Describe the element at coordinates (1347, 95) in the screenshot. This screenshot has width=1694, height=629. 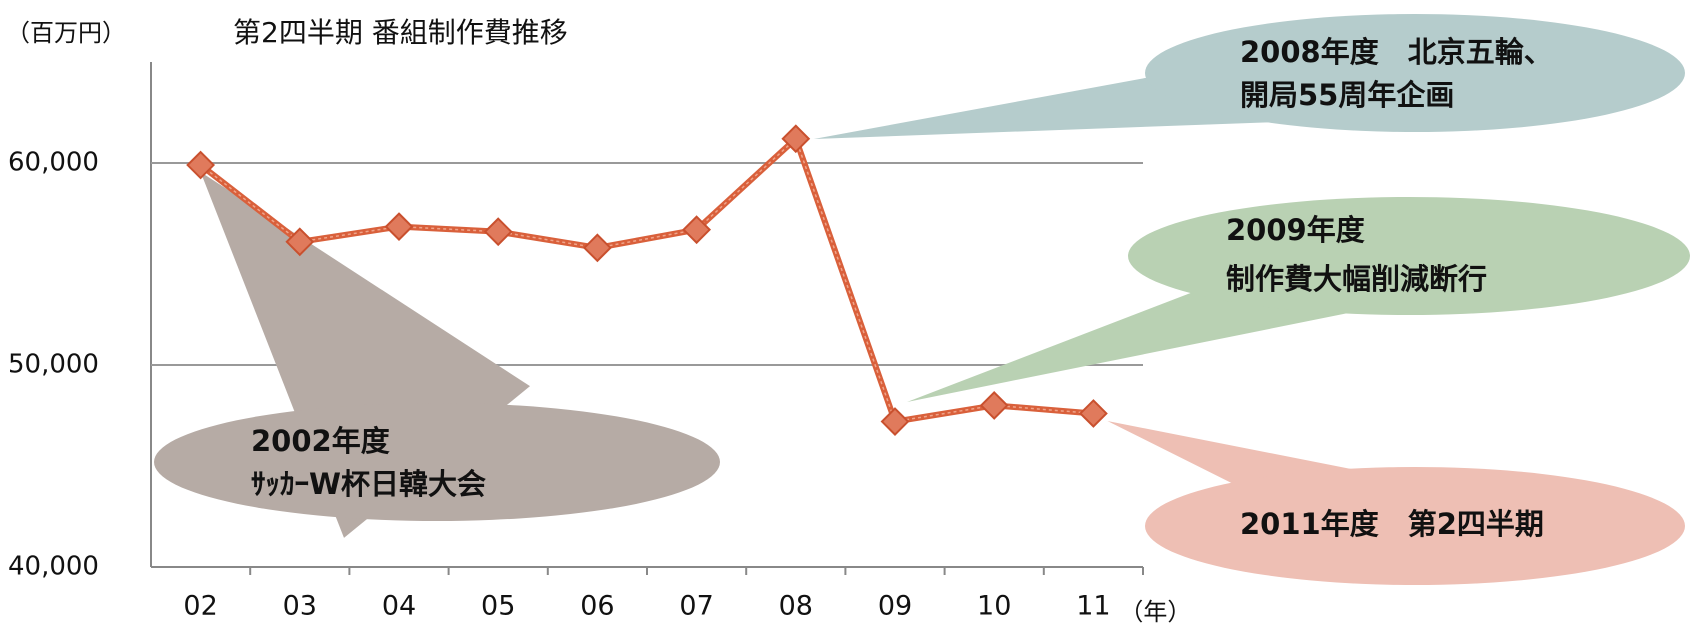
I see `annotation-text: 開局55周年企画` at that location.